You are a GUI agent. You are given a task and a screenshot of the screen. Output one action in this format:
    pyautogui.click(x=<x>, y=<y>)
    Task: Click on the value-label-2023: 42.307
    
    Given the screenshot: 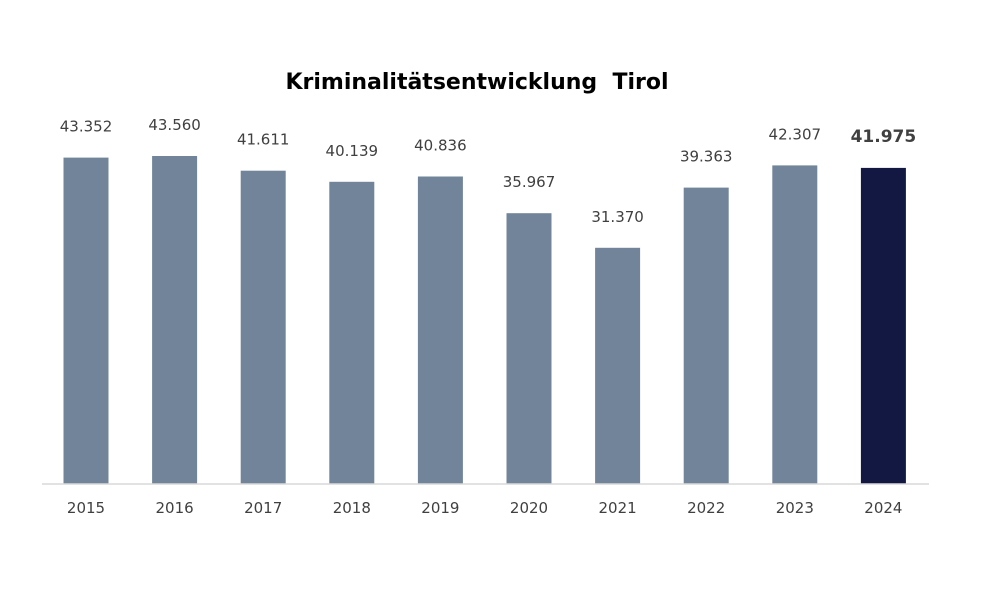 What is the action you would take?
    pyautogui.click(x=795, y=134)
    